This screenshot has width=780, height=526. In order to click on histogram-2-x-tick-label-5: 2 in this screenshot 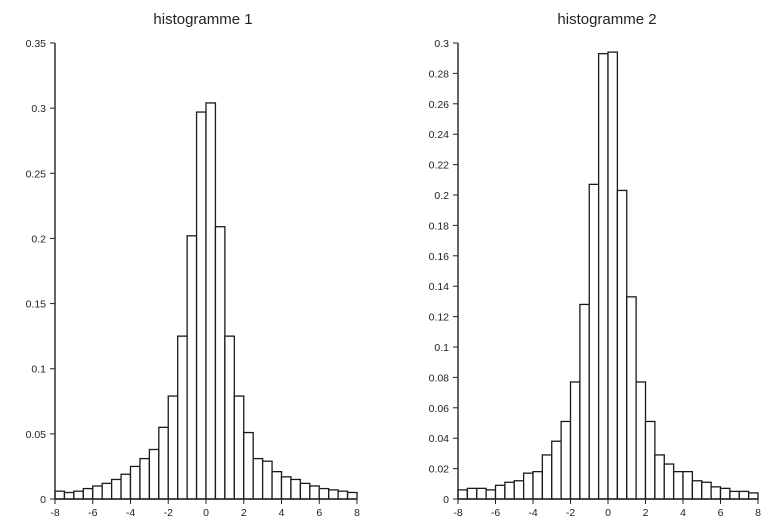, I will do `click(646, 513)`.